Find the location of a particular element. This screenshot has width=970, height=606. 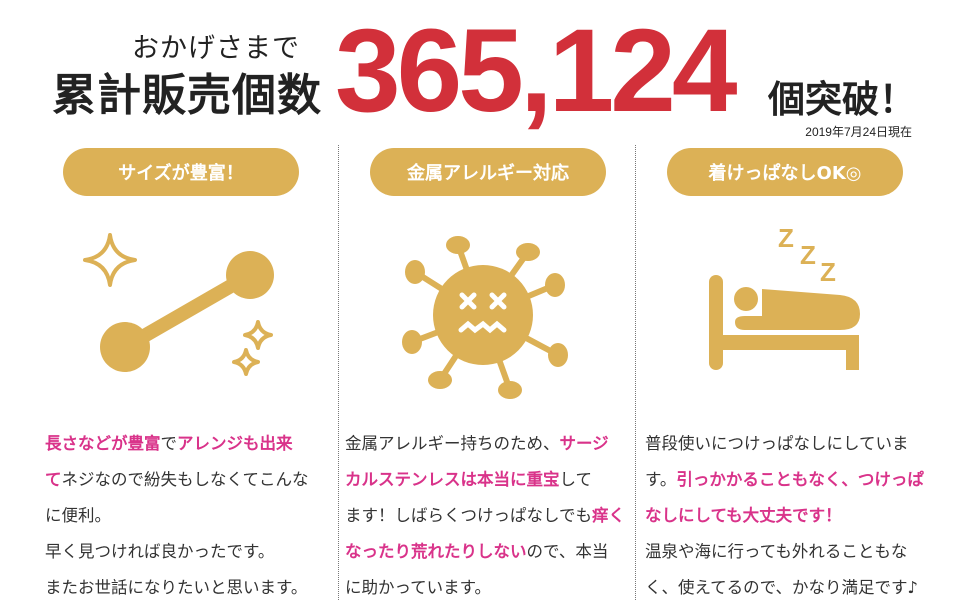

review-text-segment: す。 is located at coordinates (661, 479).